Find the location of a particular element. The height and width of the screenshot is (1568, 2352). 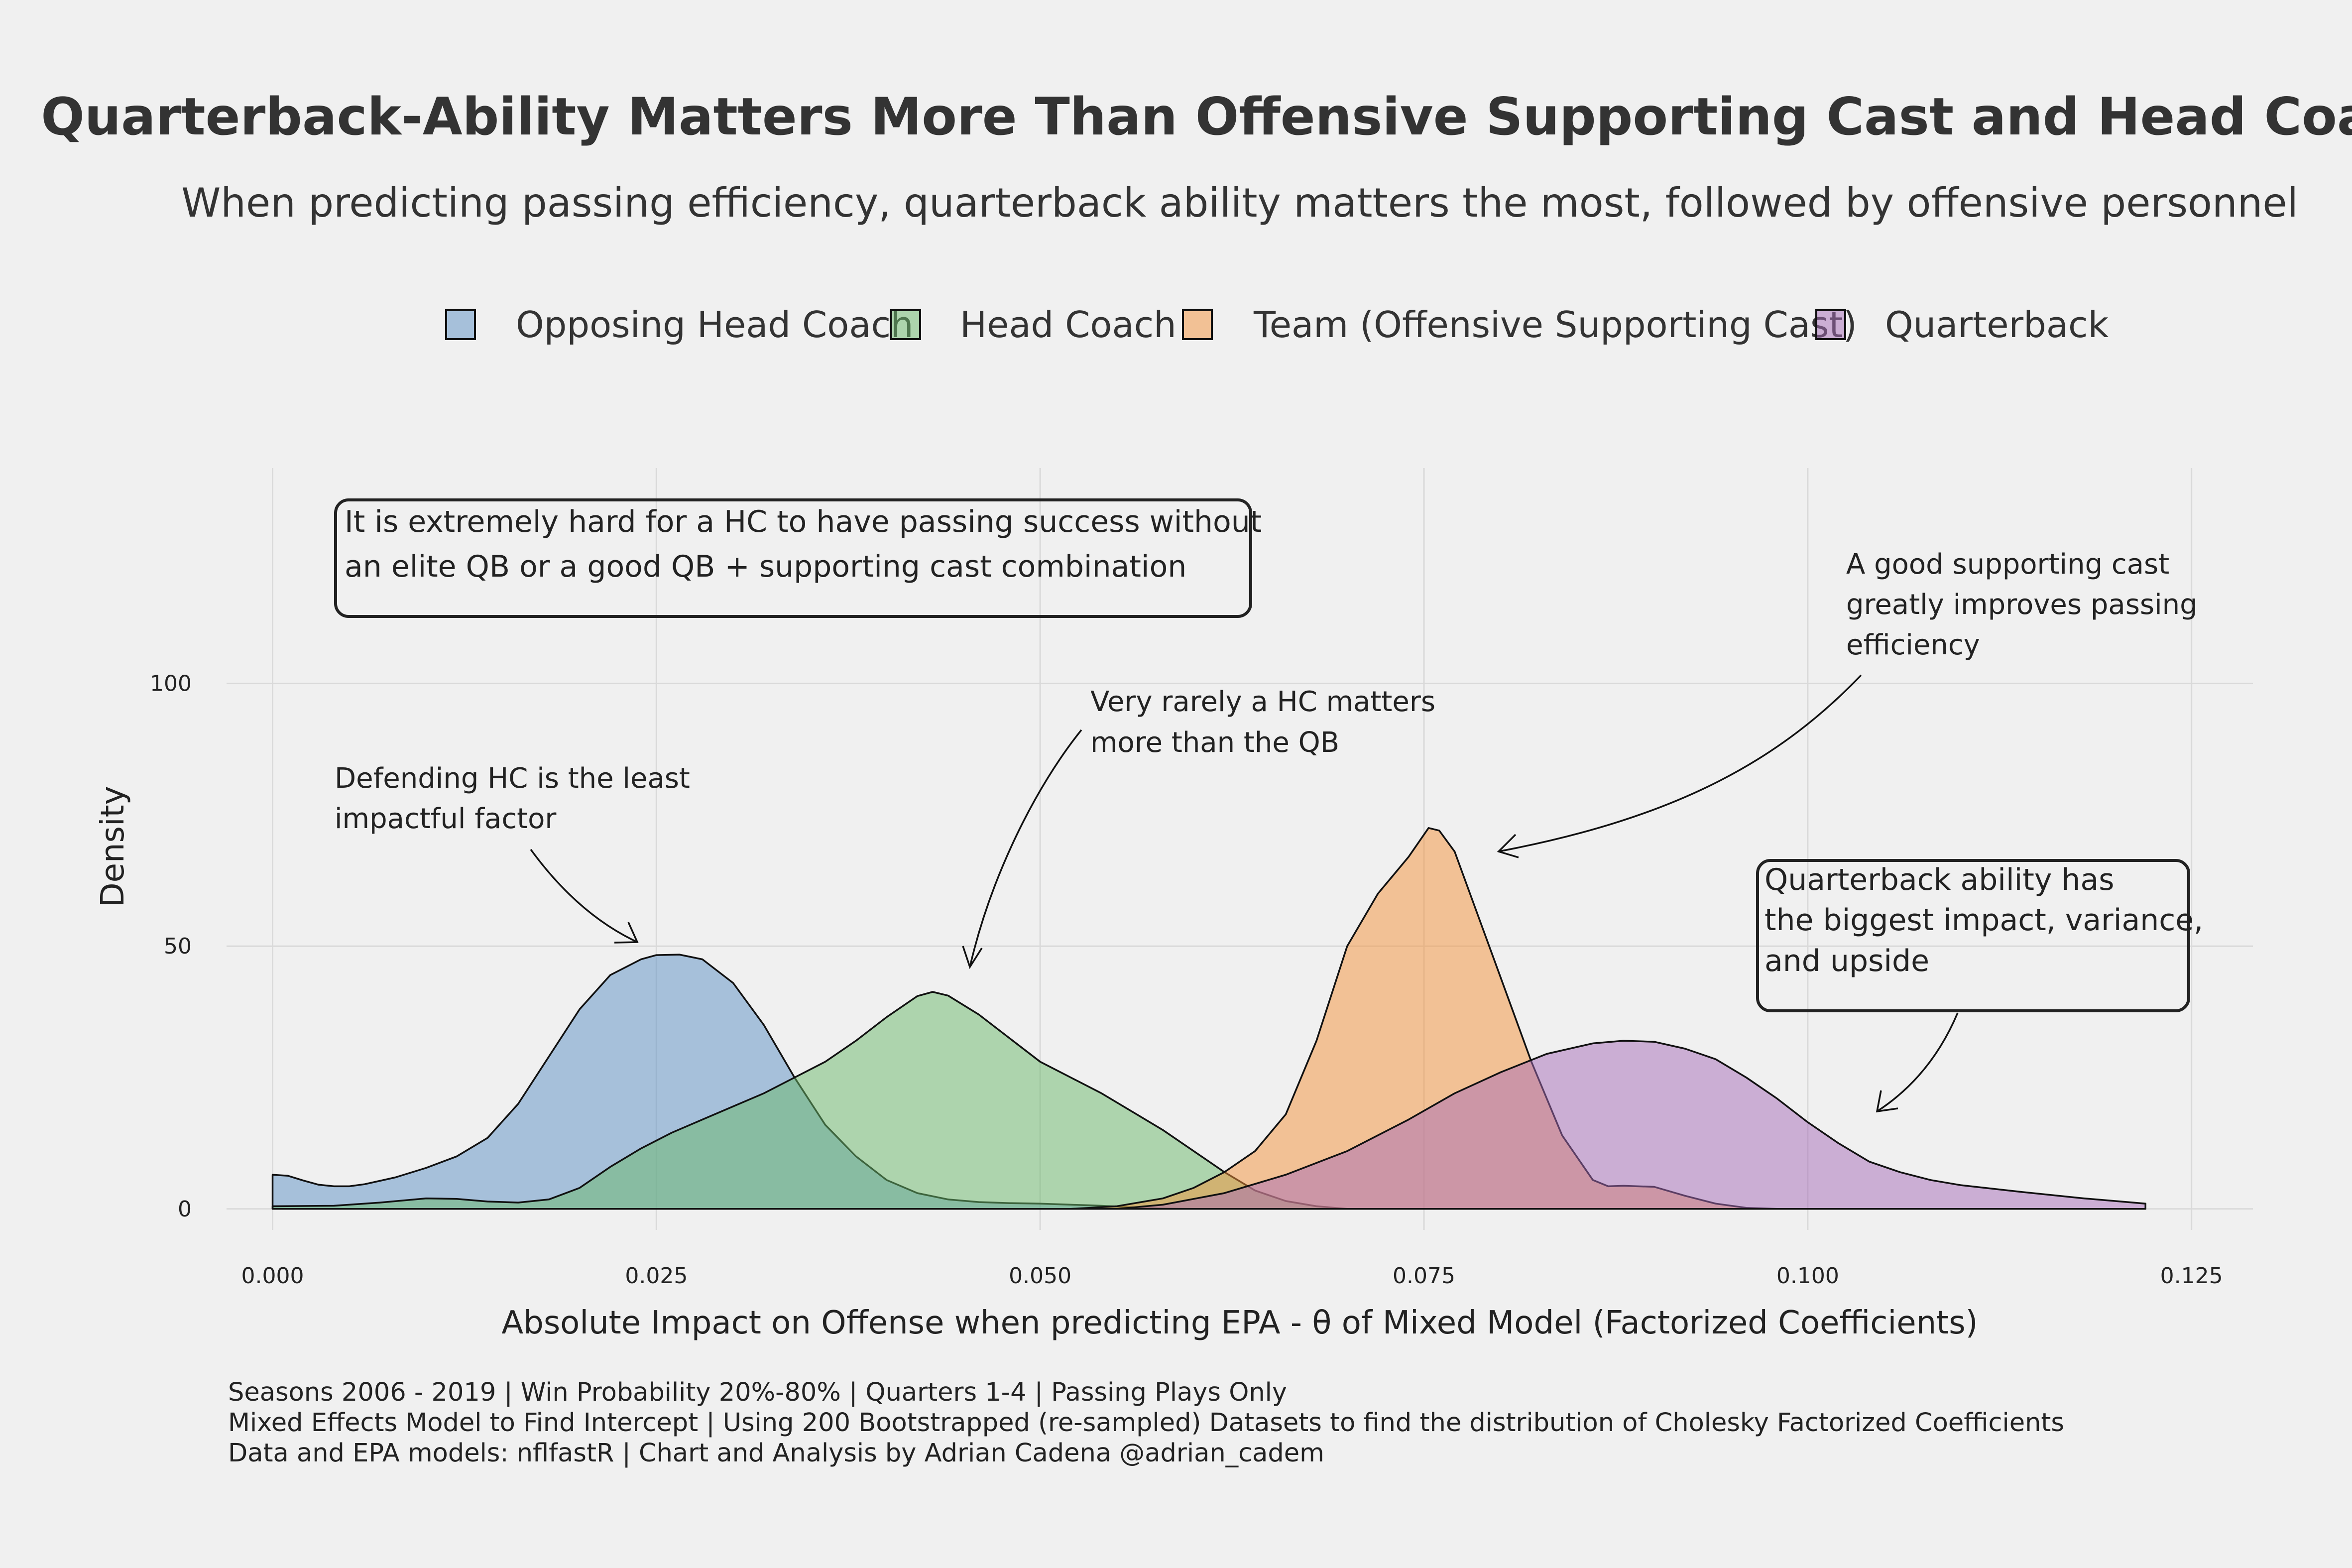

annotation-defending-hc-line-1: Defending HC is the least is located at coordinates (512, 778).